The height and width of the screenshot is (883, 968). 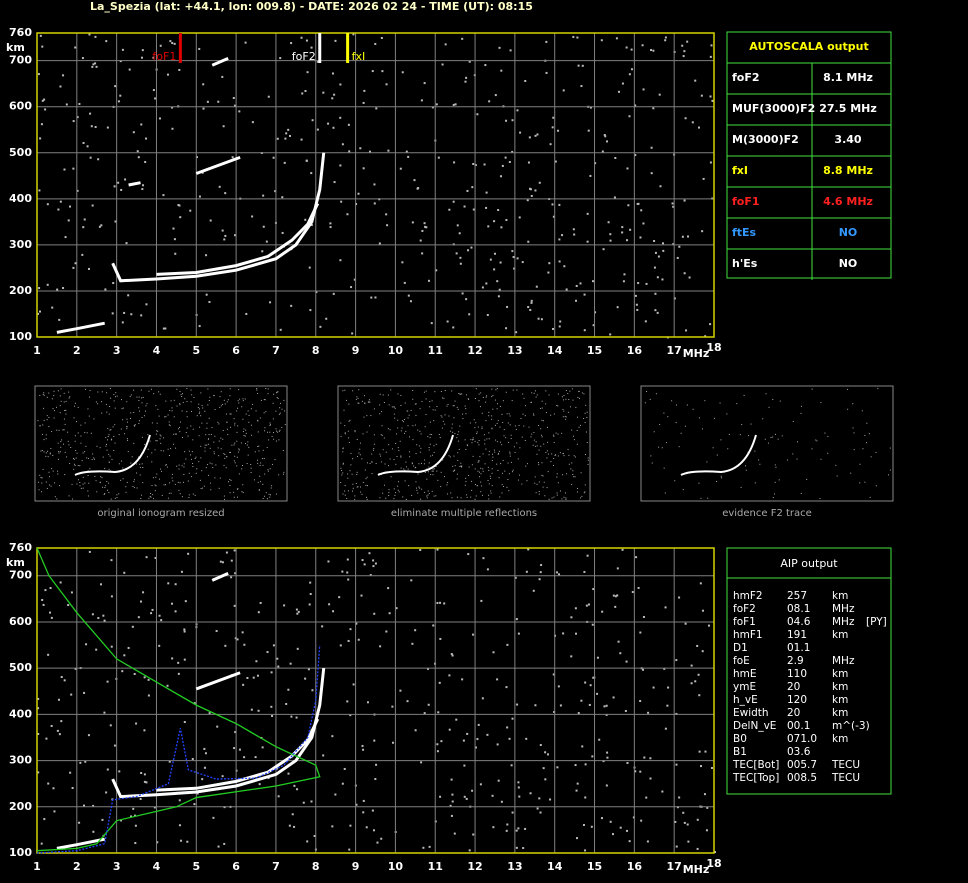 What do you see at coordinates (797, 596) in the screenshot?
I see `aip-cell: 257` at bounding box center [797, 596].